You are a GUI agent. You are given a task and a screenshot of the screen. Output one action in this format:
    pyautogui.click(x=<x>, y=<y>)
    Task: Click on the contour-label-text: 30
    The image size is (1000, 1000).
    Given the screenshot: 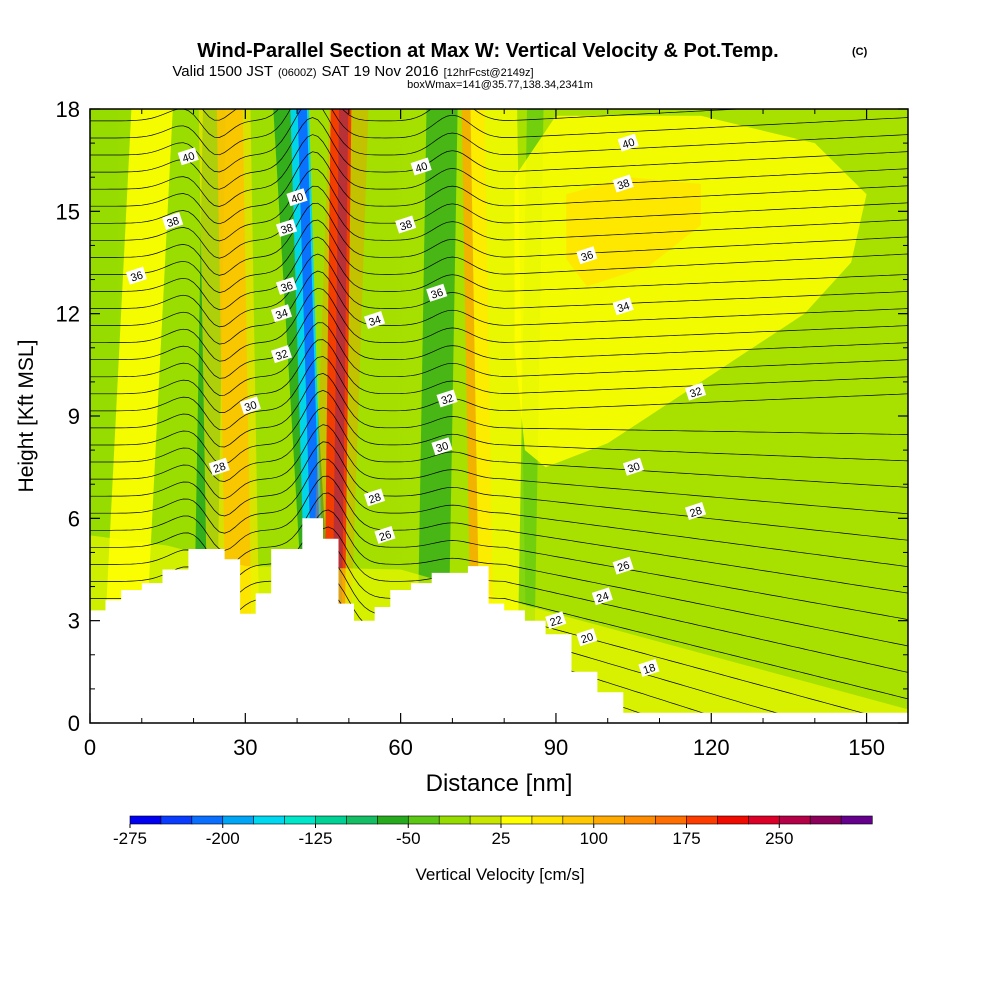 What is the action you would take?
    pyautogui.click(x=250, y=406)
    